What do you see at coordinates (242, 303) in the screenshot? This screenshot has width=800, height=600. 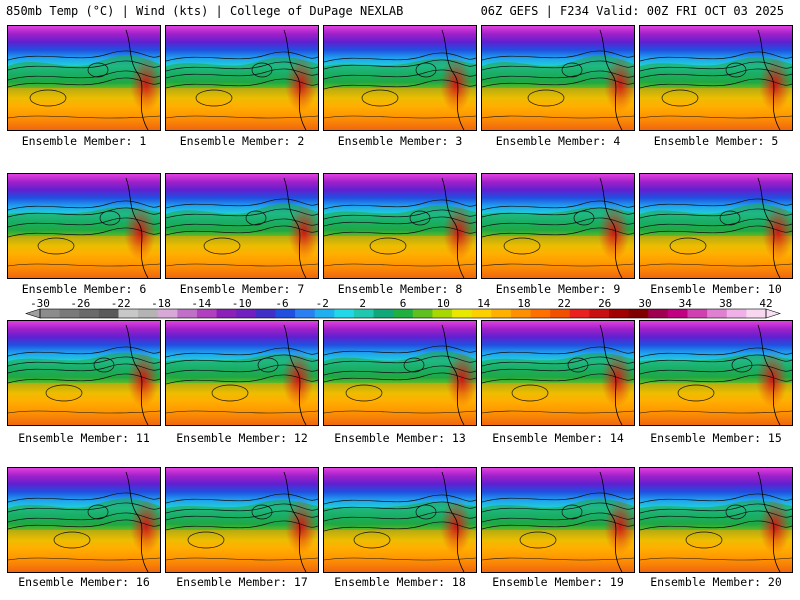 I see `colorbar-tick-label: -10` at bounding box center [242, 303].